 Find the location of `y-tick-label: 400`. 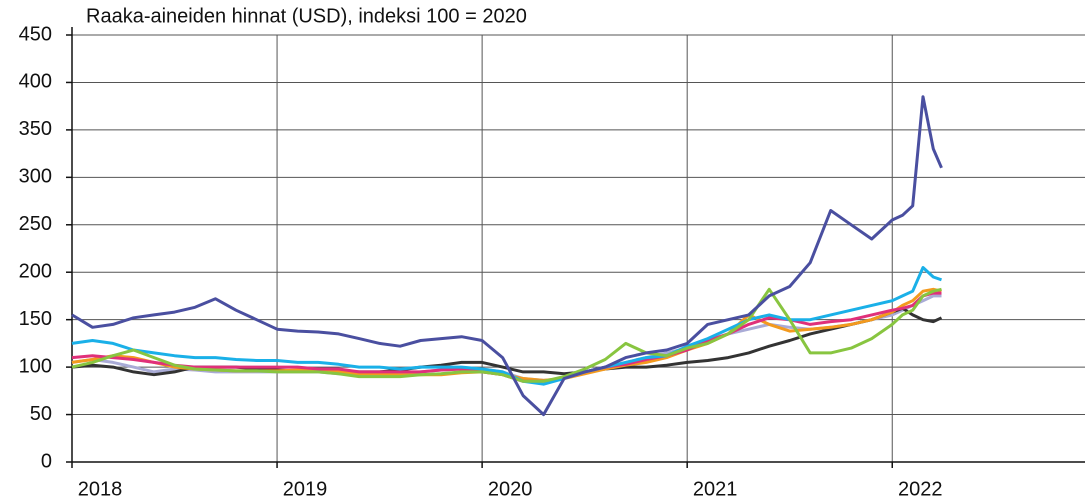

y-tick-label: 400 is located at coordinates (35, 82).